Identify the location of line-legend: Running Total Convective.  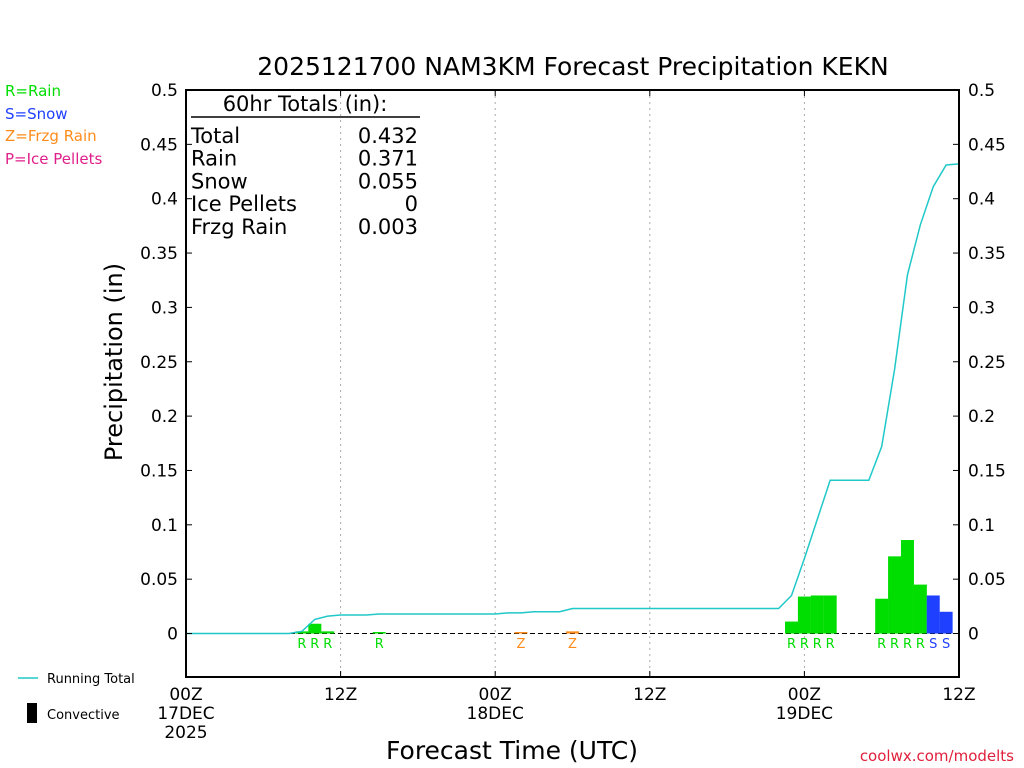
(76, 697).